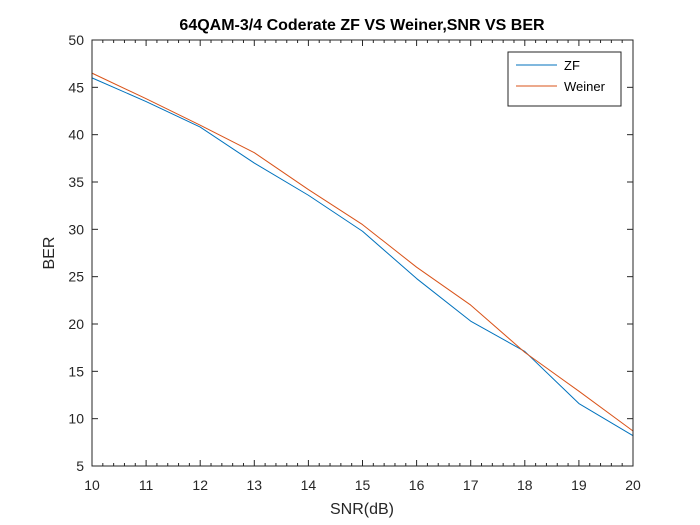 Image resolution: width=700 pixels, height=525 pixels. Describe the element at coordinates (76, 87) in the screenshot. I see `y-tick-label: 45` at that location.